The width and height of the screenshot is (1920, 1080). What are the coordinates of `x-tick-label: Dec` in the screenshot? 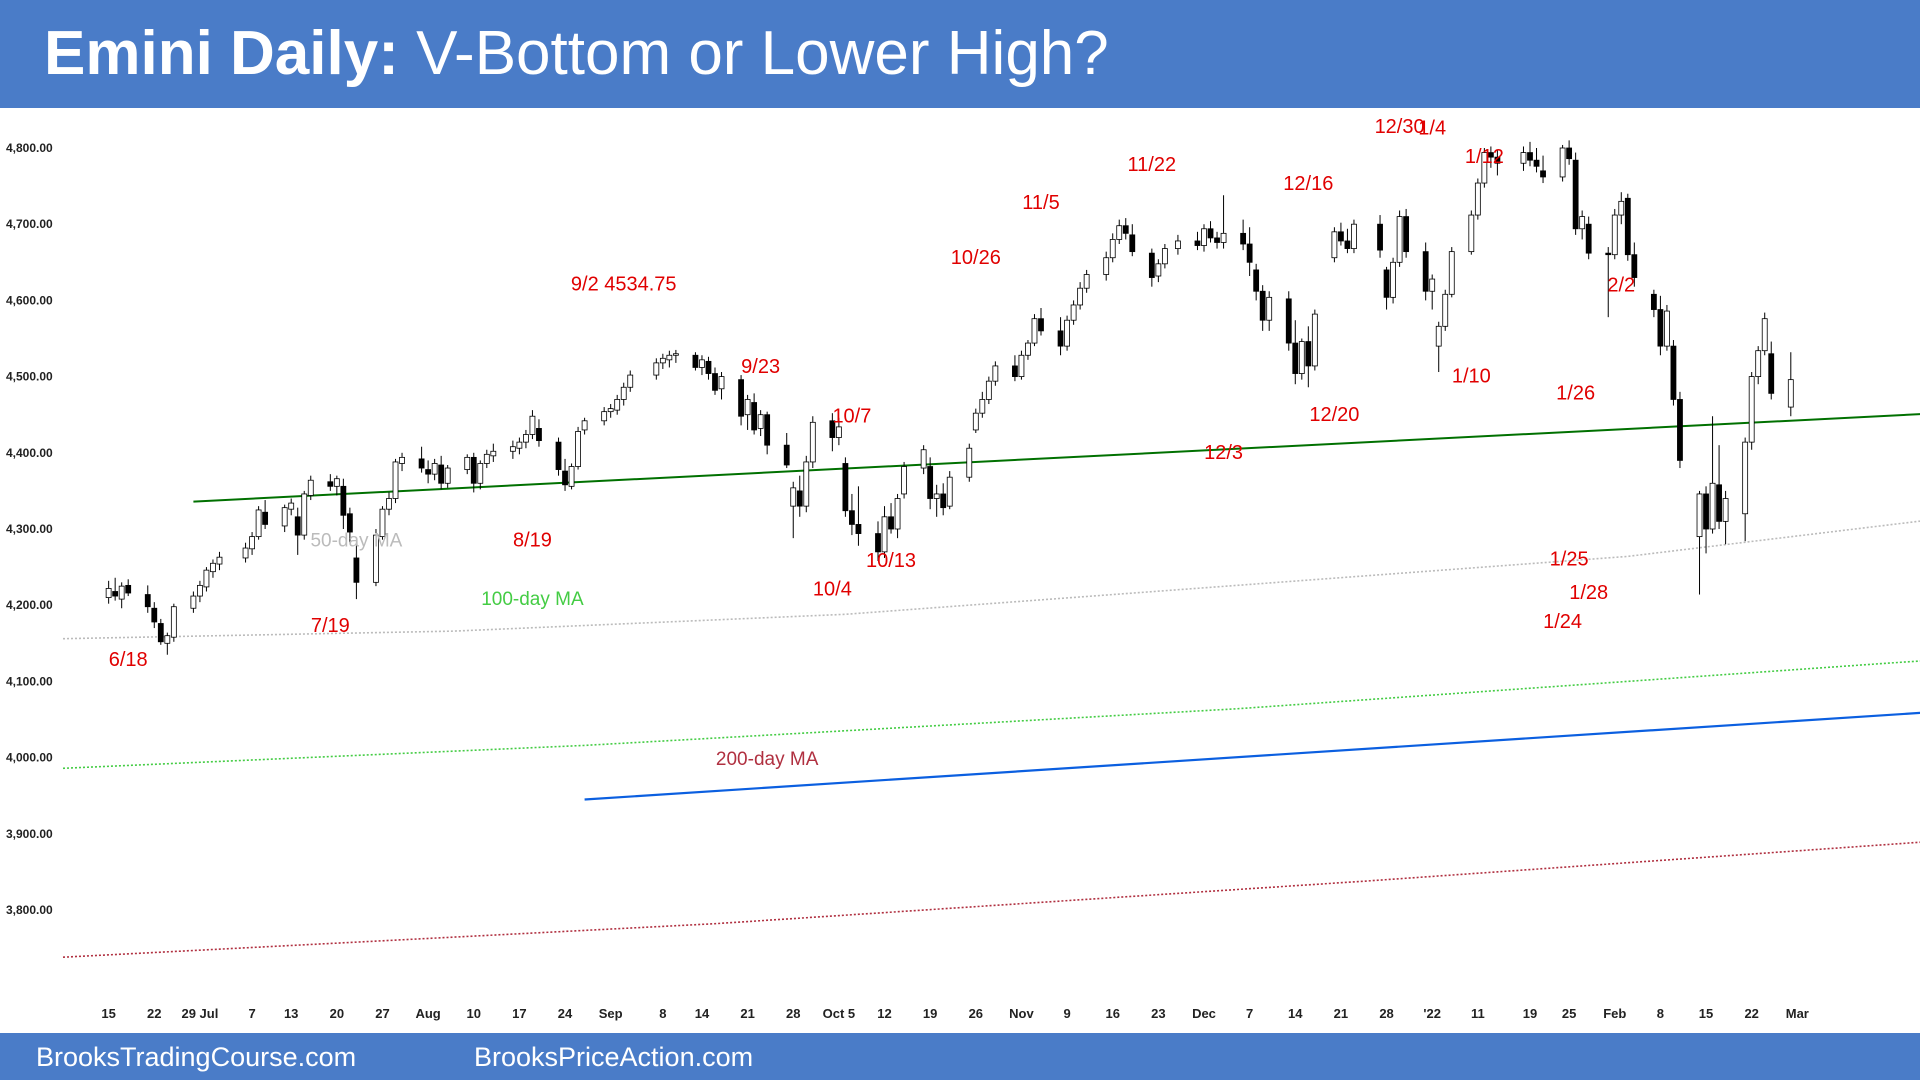 It's located at (1204, 1013).